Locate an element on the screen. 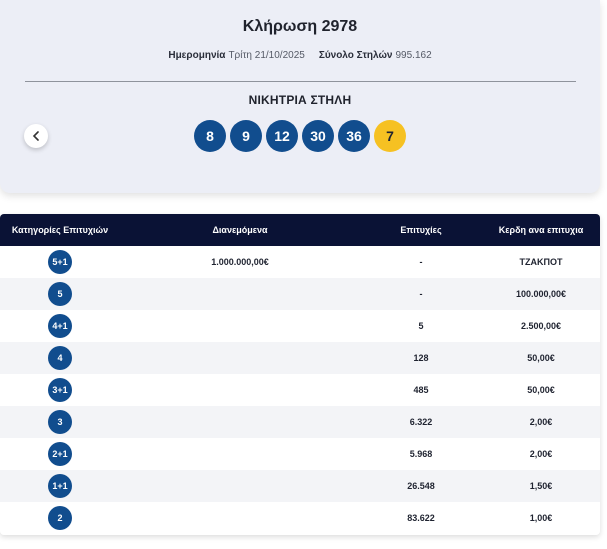  header-prize: Κερδη ανα επιτυχια is located at coordinates (541, 230).